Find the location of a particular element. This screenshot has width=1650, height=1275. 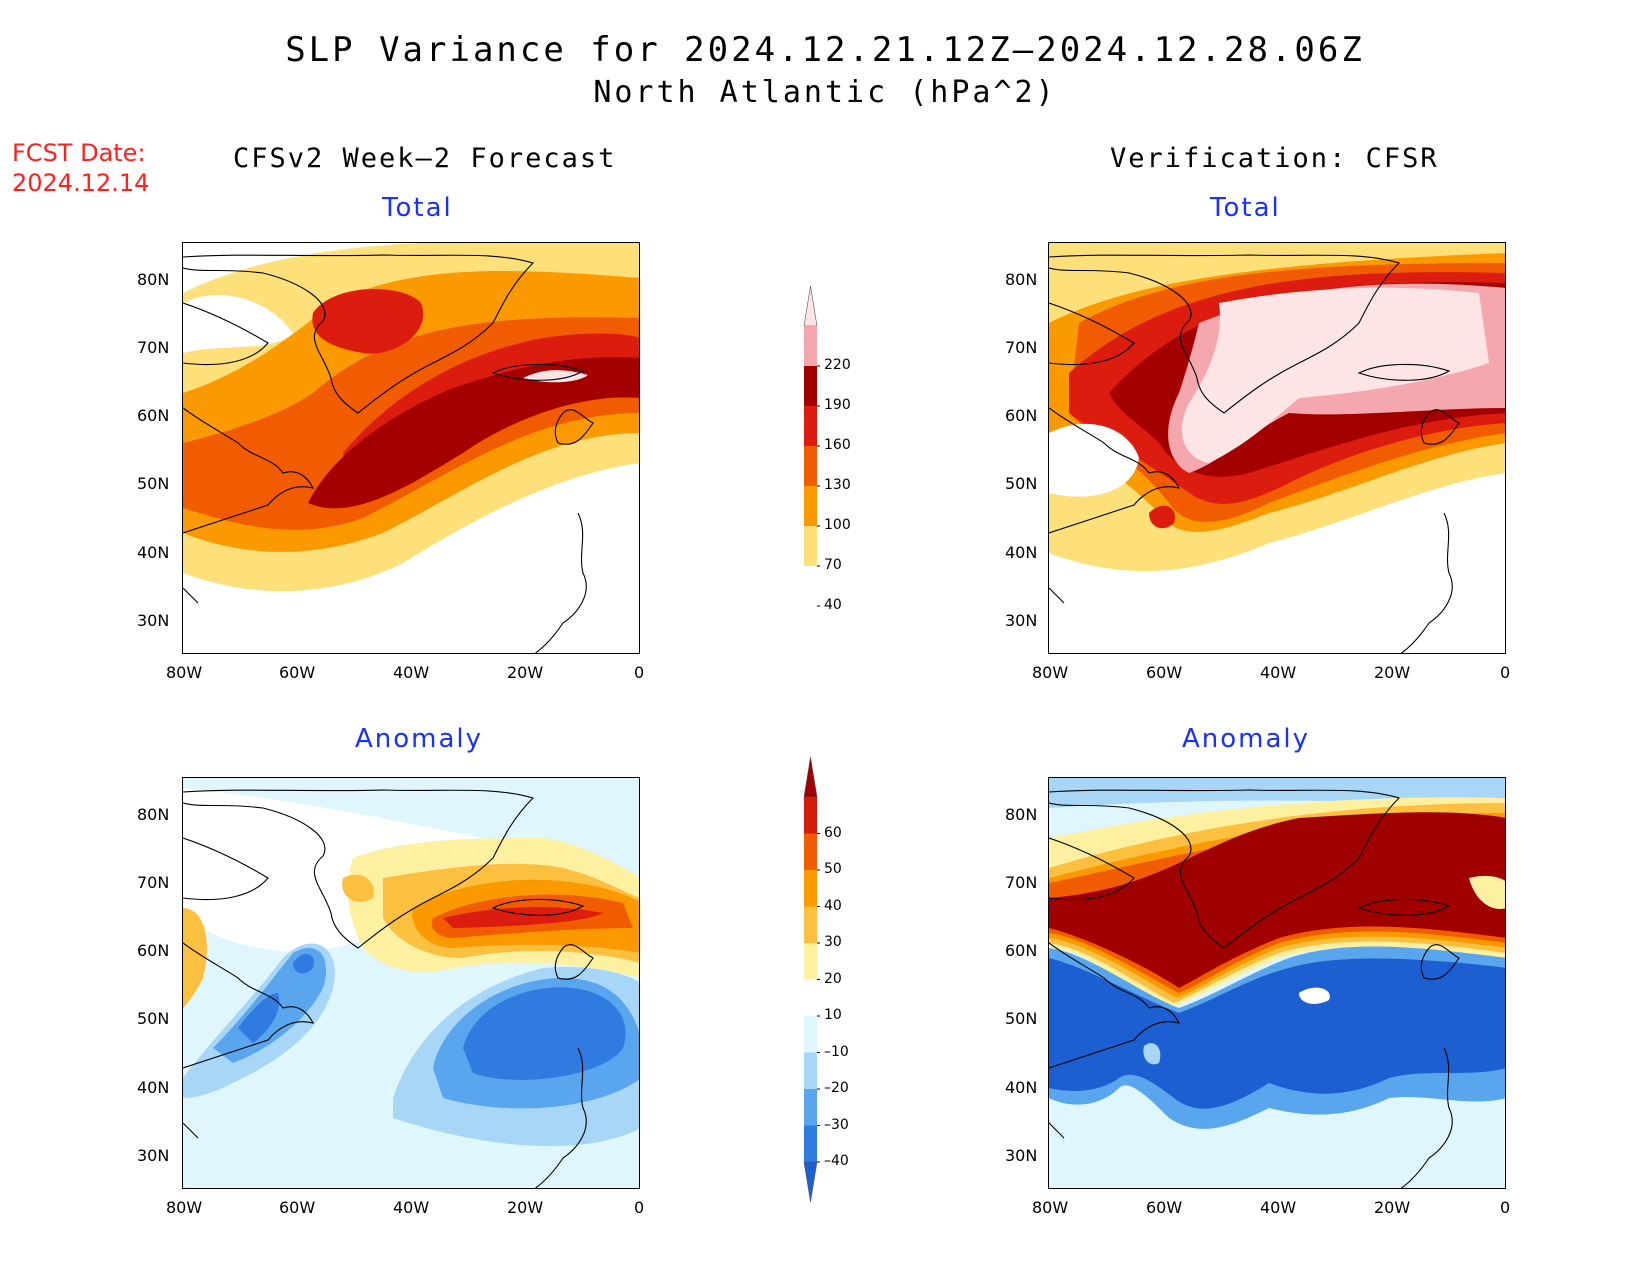

map-verification-anomaly-fill is located at coordinates (1277, 983).